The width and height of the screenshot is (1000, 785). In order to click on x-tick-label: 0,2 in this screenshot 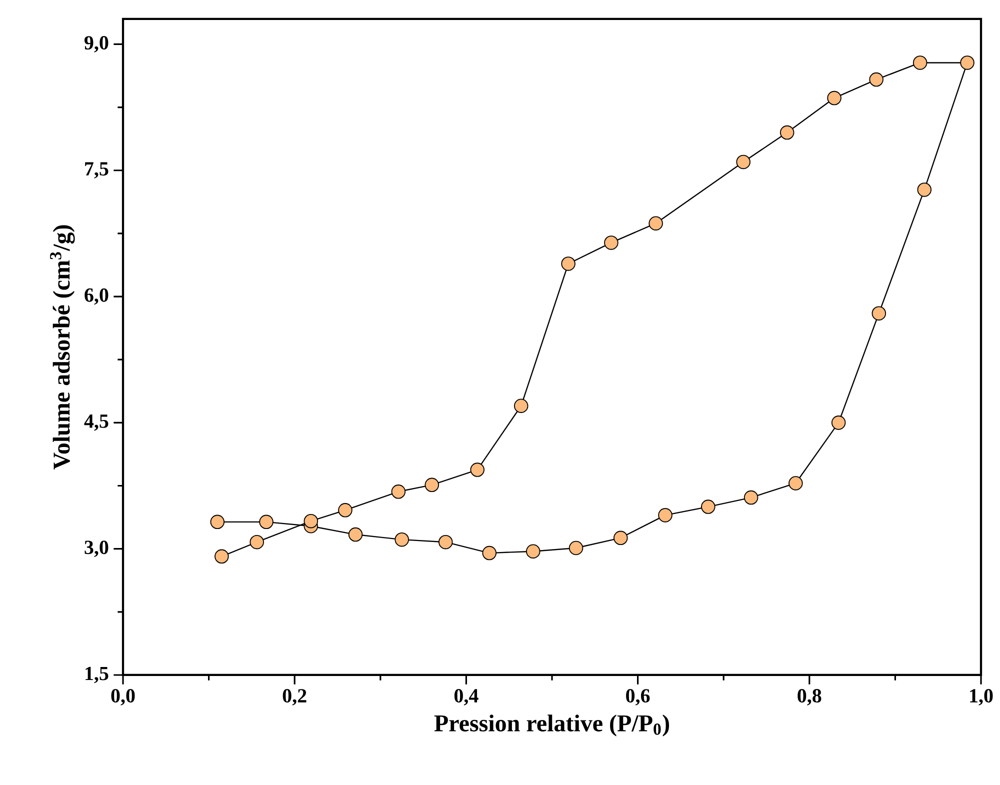, I will do `click(294, 697)`.